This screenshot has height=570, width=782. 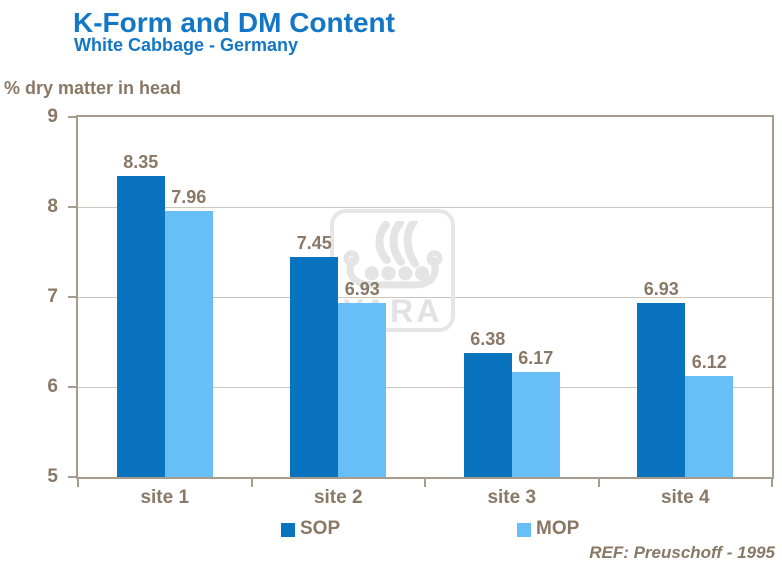 What do you see at coordinates (234, 22) in the screenshot?
I see `chart-title: K-Form and DM Content` at bounding box center [234, 22].